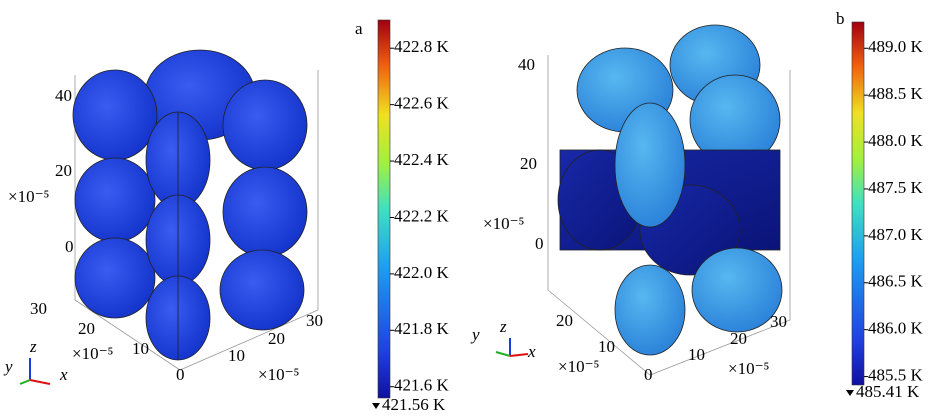 The image size is (946, 418). I want to click on colorbar-tick-label: 487.5 K, so click(896, 187).